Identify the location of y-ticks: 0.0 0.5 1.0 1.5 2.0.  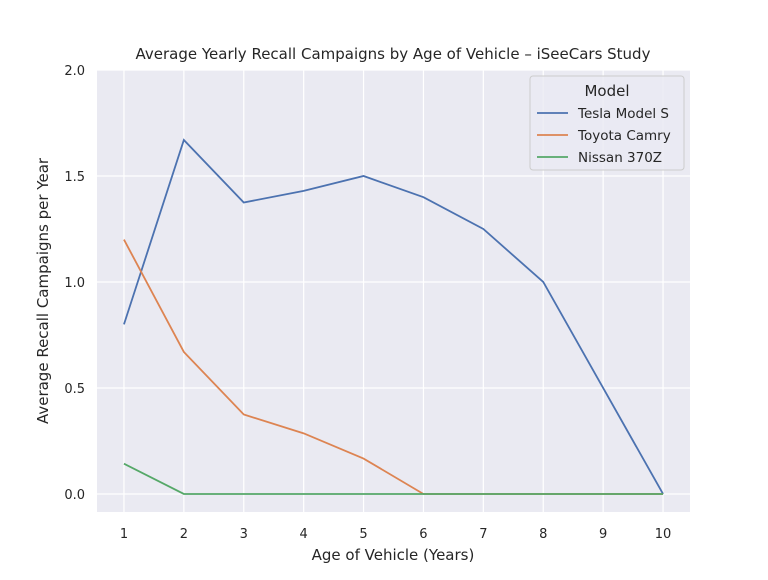
(74, 283).